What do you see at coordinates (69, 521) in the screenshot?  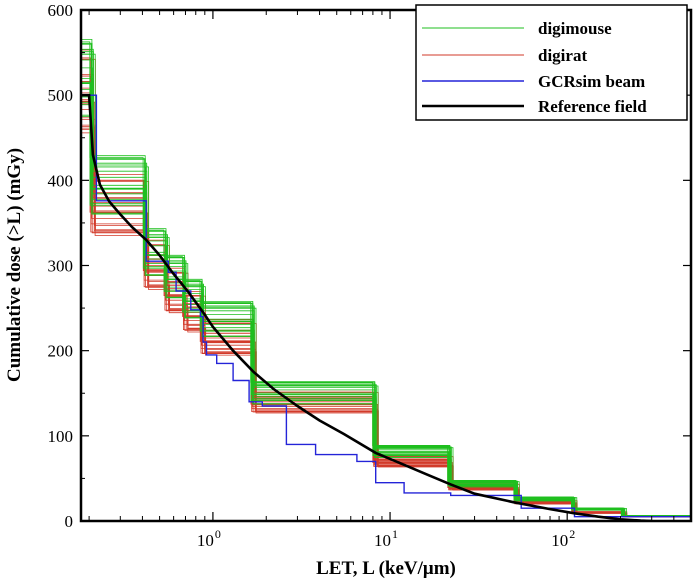 I see `y-tick-label-0: 0` at bounding box center [69, 521].